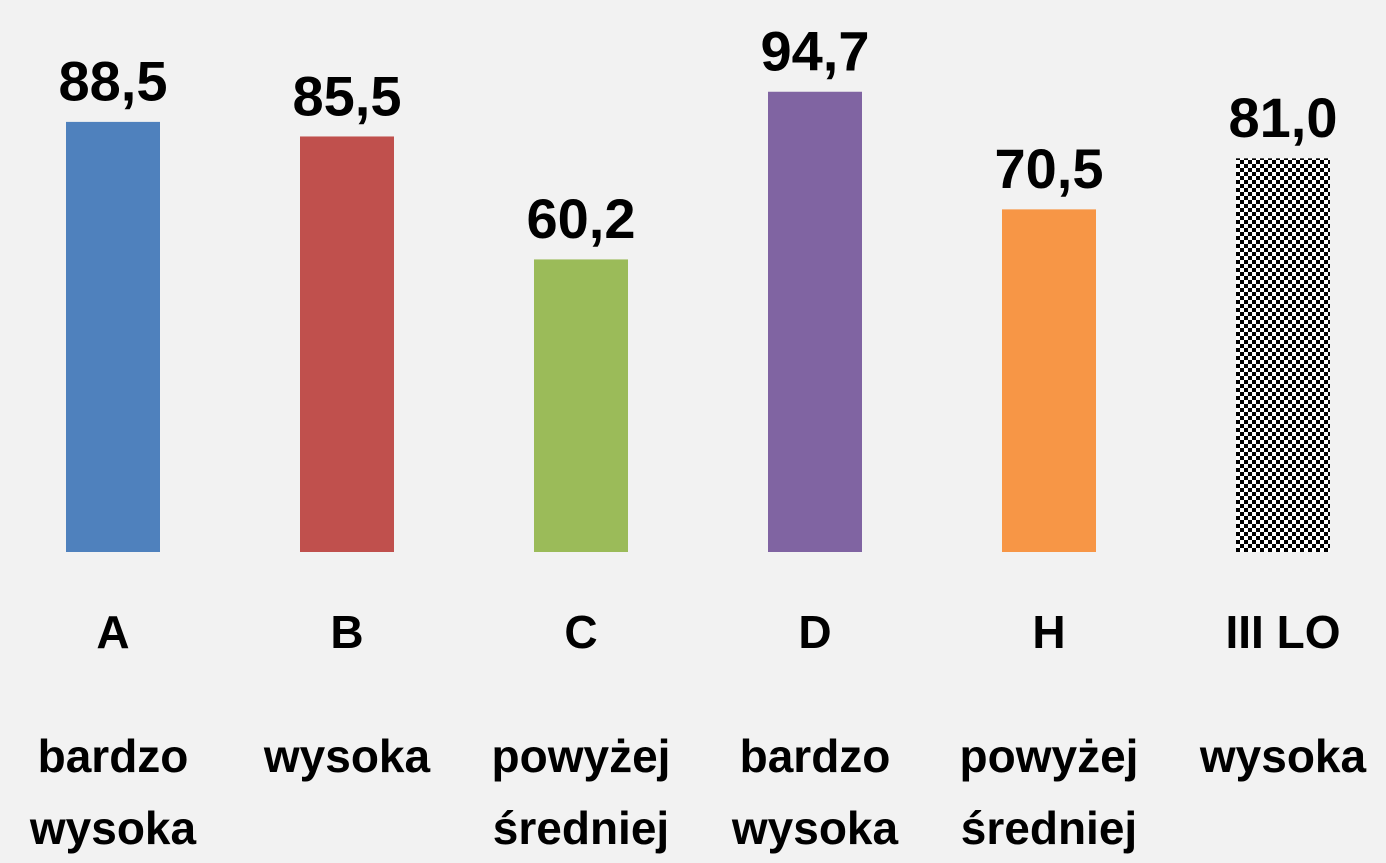 This screenshot has height=863, width=1386. I want to click on value-label: 60,2, so click(581, 218).